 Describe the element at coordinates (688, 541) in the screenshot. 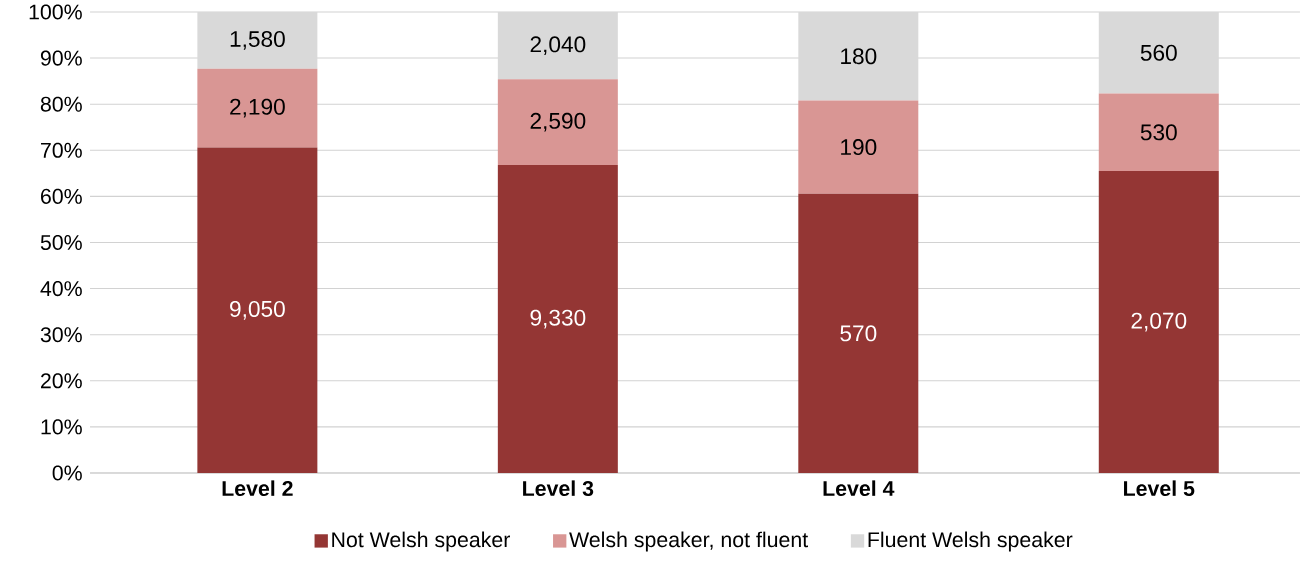

I see `legend-label: Welsh speaker, not fluent` at that location.